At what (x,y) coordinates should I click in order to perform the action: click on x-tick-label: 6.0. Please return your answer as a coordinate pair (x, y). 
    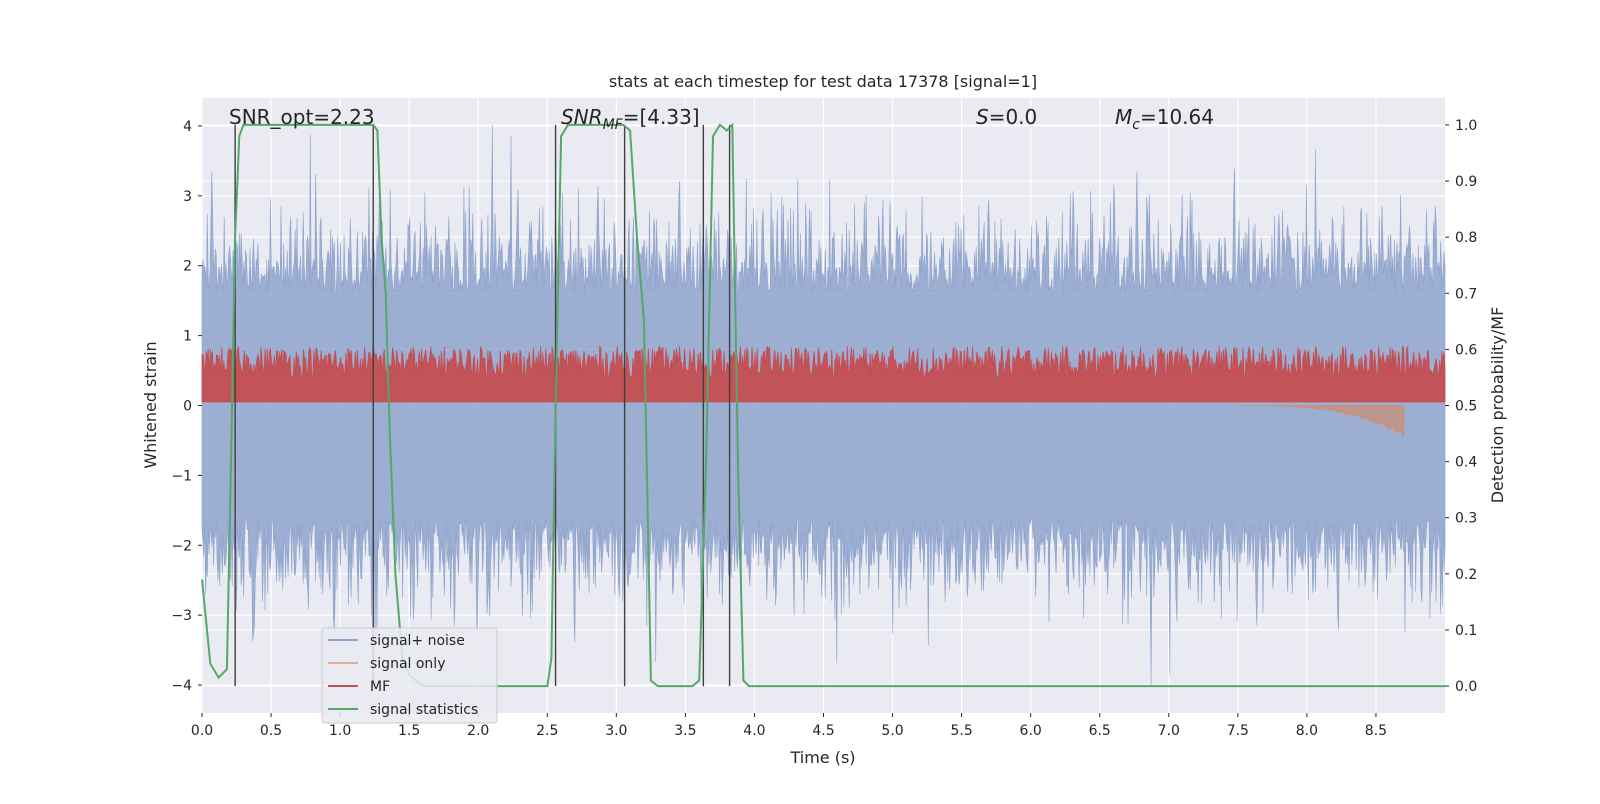
    Looking at the image, I should click on (1031, 731).